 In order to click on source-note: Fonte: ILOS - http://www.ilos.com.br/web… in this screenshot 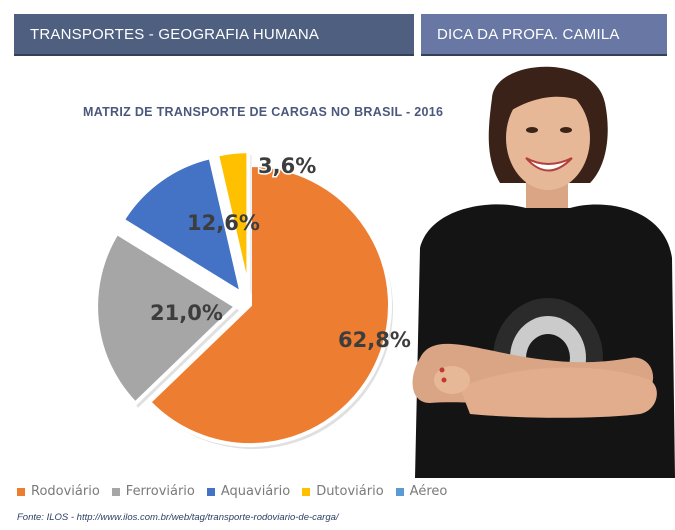, I will do `click(178, 517)`.